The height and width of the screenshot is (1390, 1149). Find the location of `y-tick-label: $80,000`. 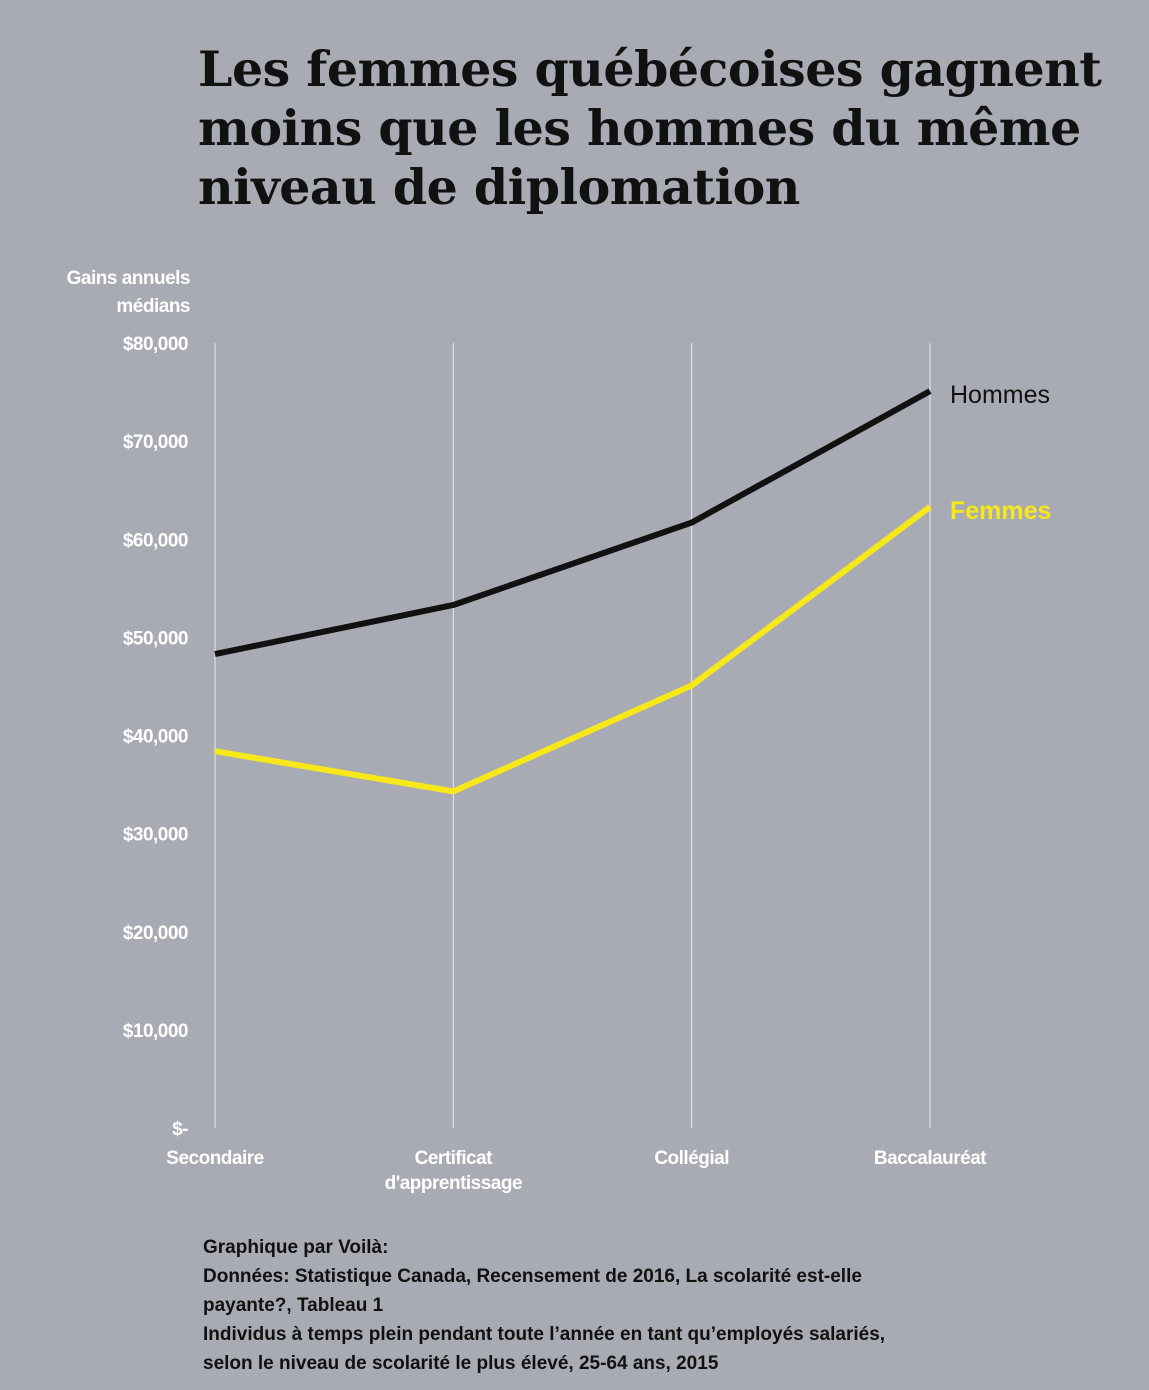

y-tick-label: $80,000 is located at coordinates (155, 344).